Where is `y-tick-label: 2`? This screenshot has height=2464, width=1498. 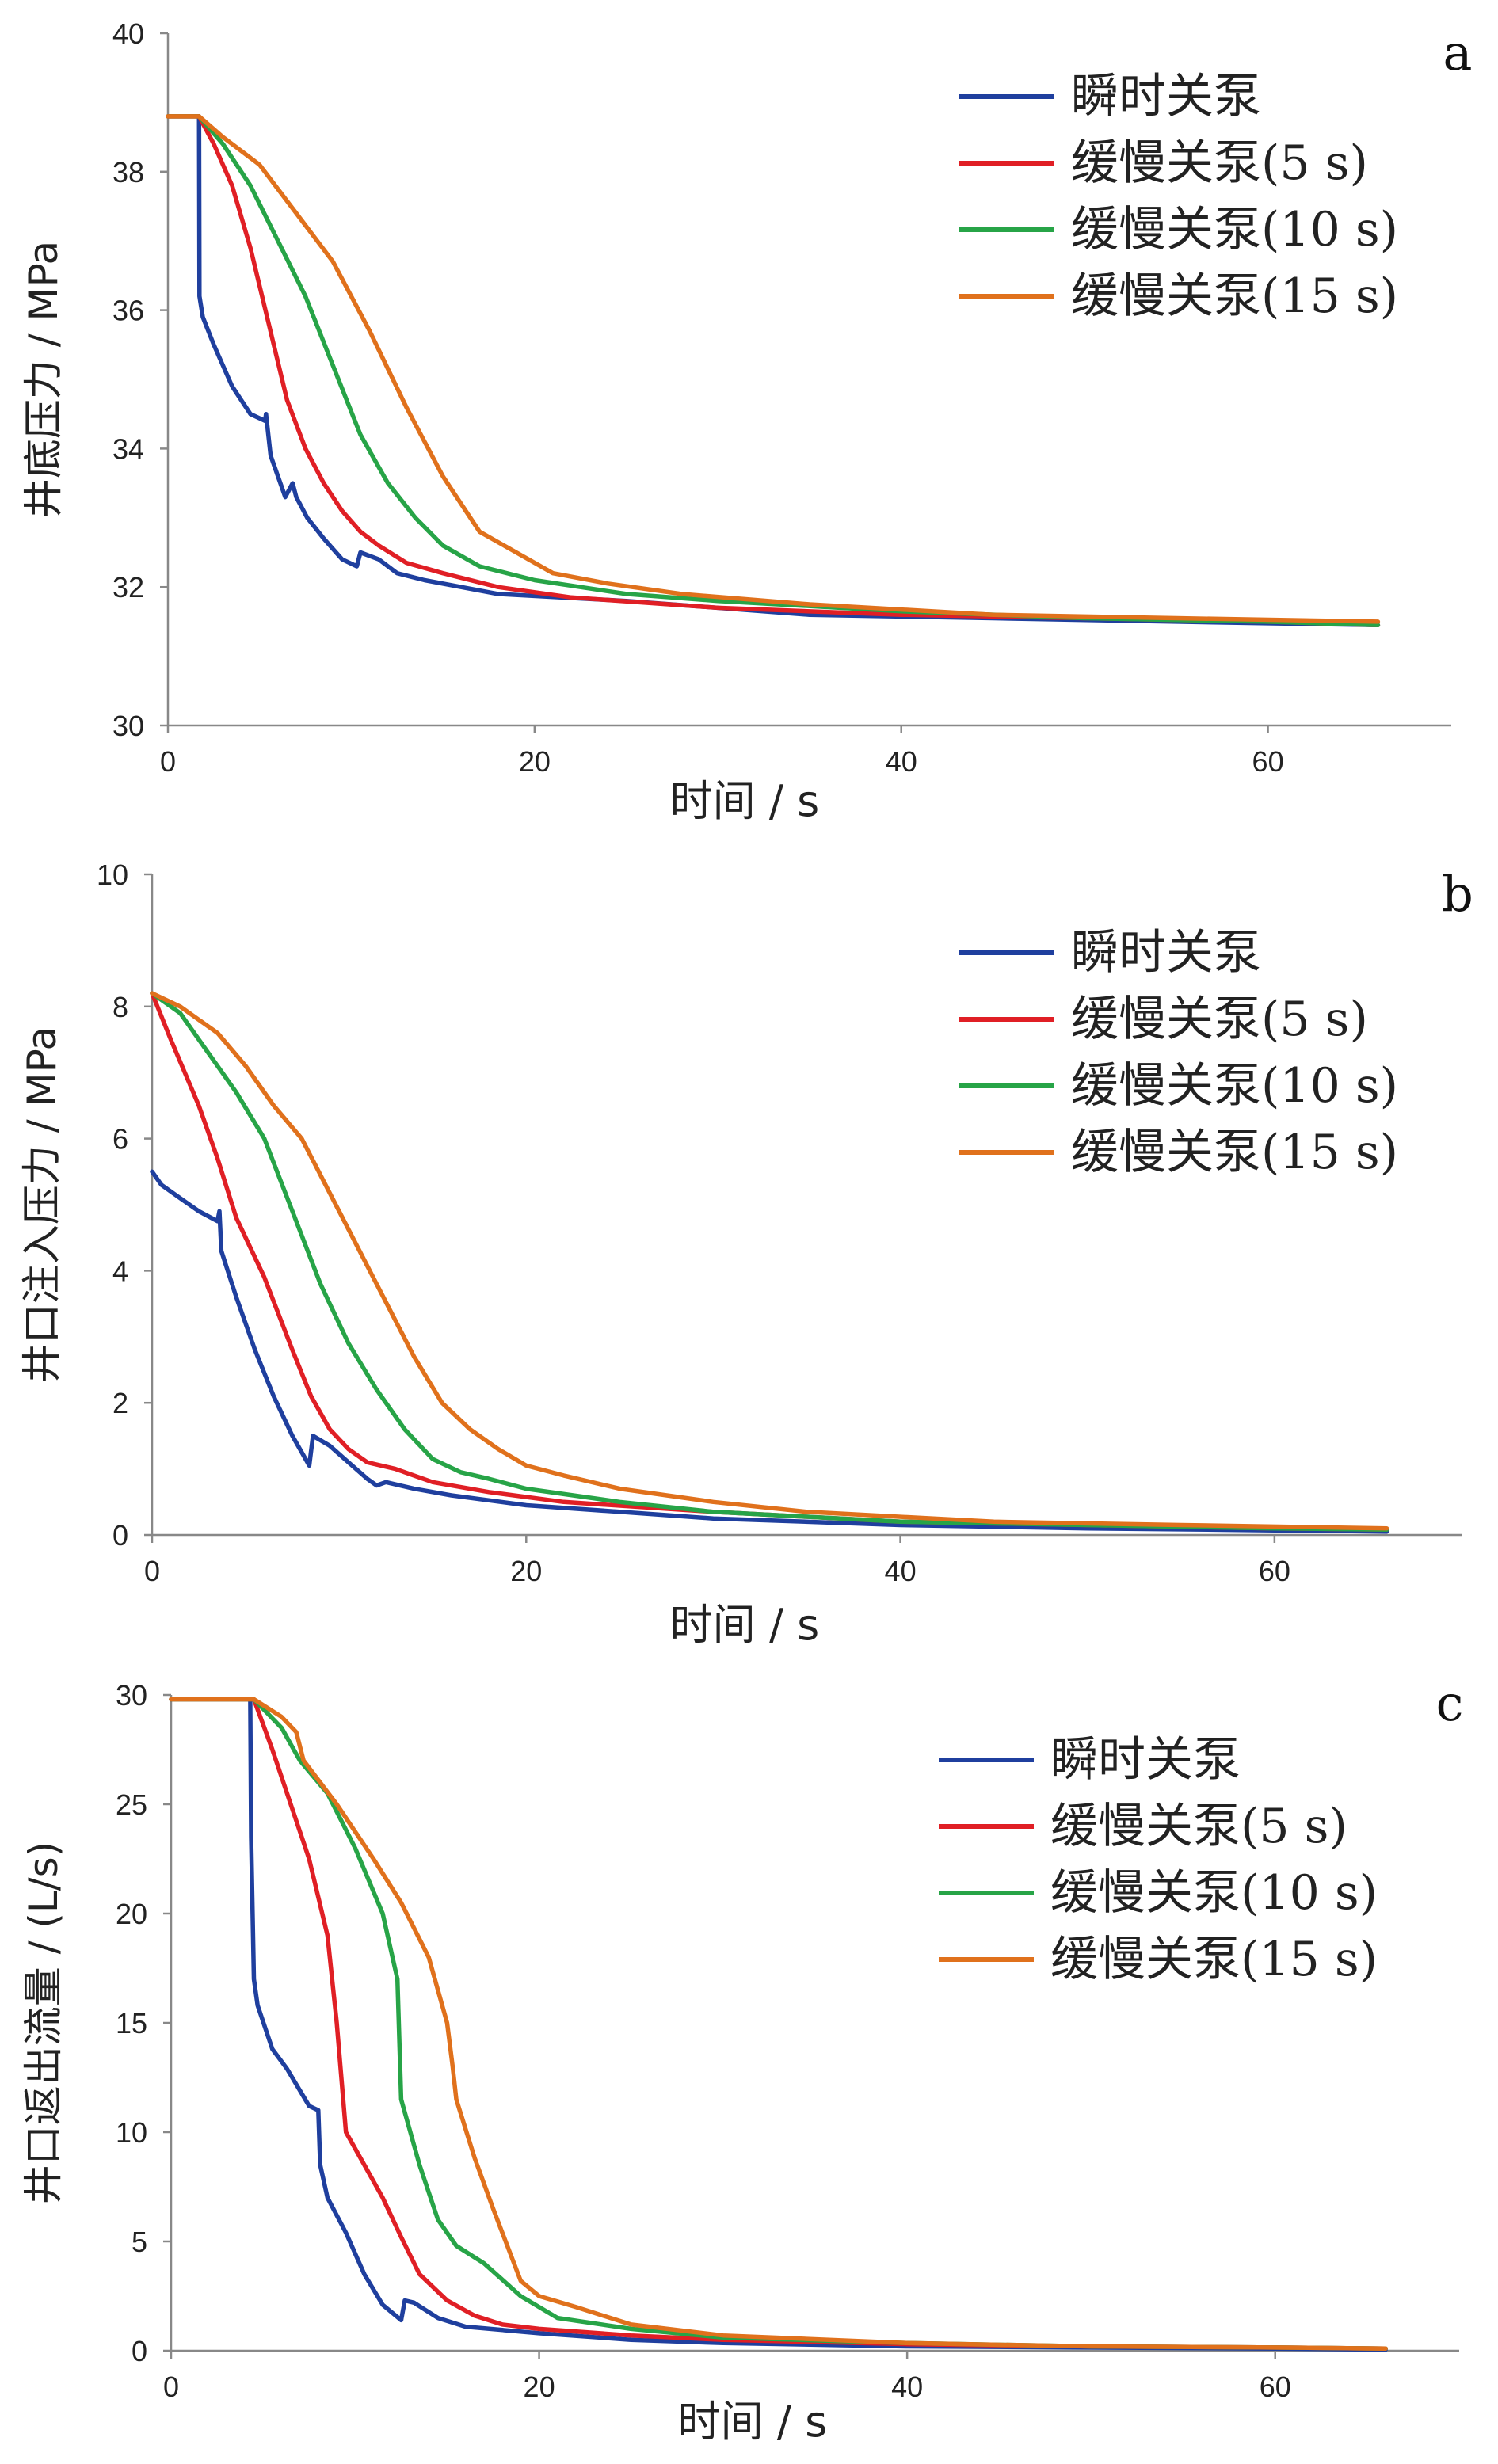
y-tick-label: 2 is located at coordinates (120, 1403).